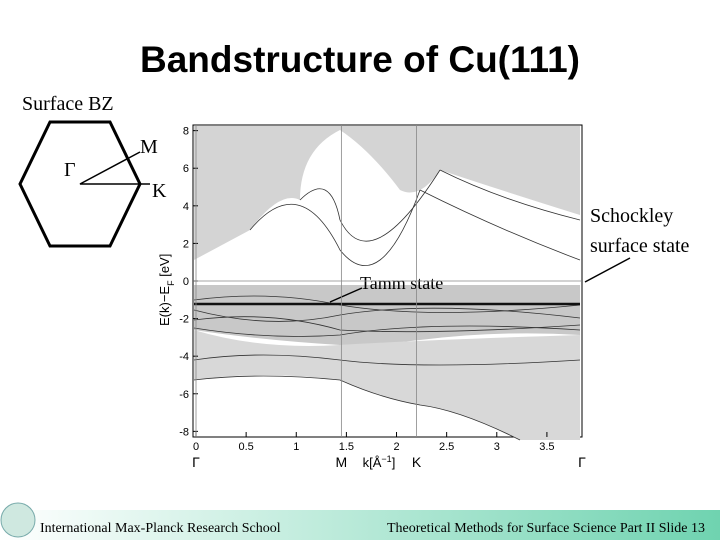  What do you see at coordinates (70, 170) in the screenshot?
I see `bz-point: Γ` at bounding box center [70, 170].